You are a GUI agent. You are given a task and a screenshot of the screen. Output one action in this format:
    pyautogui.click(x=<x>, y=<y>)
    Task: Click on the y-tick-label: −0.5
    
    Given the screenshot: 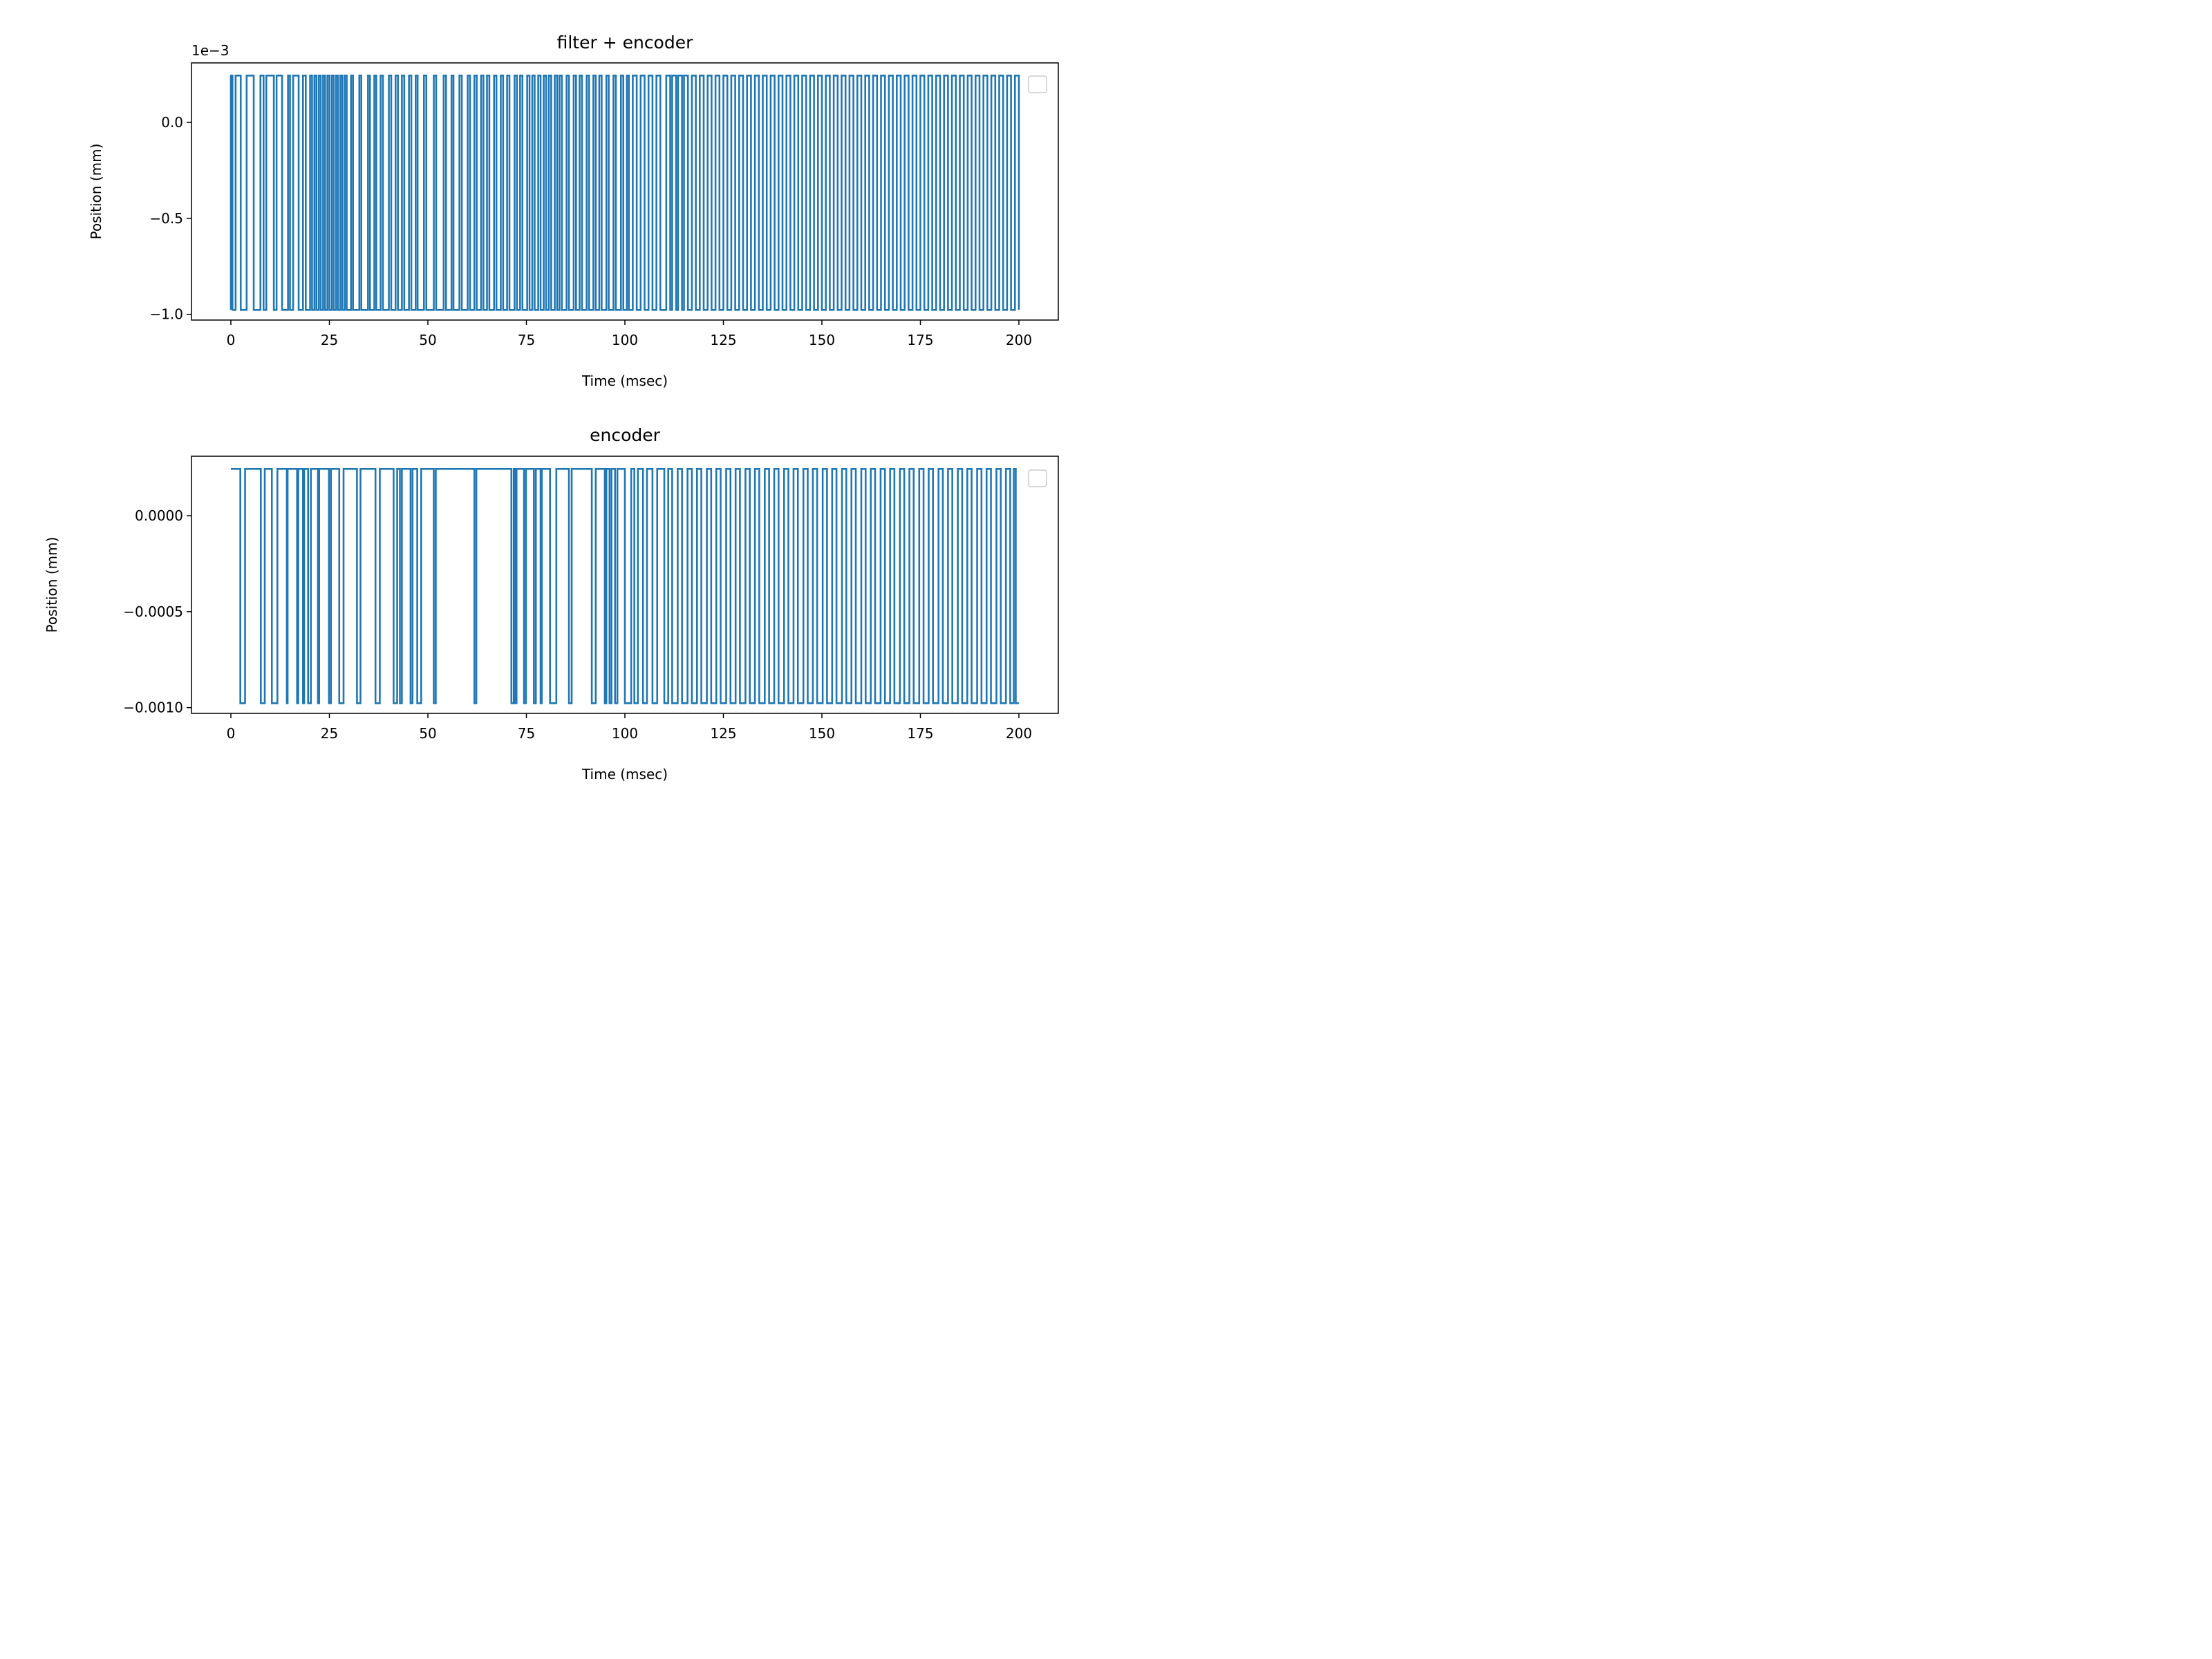 What is the action you would take?
    pyautogui.click(x=166, y=218)
    